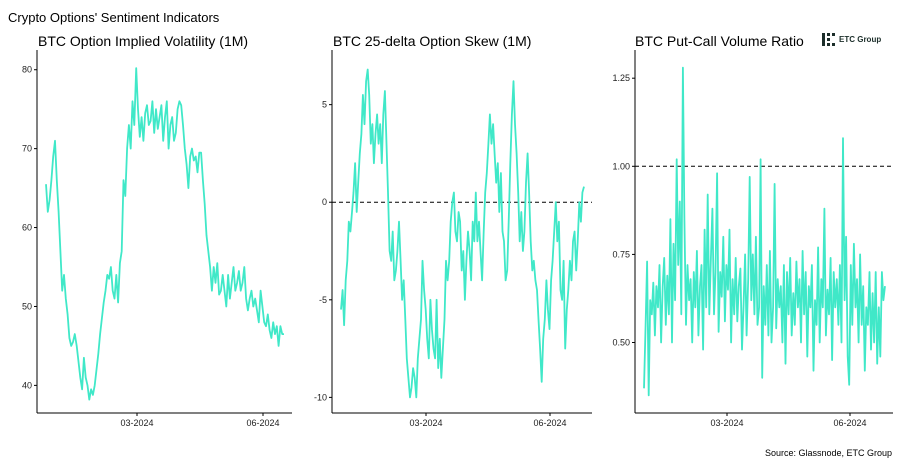  Describe the element at coordinates (27, 385) in the screenshot. I see `y-tick-label: 40` at that location.